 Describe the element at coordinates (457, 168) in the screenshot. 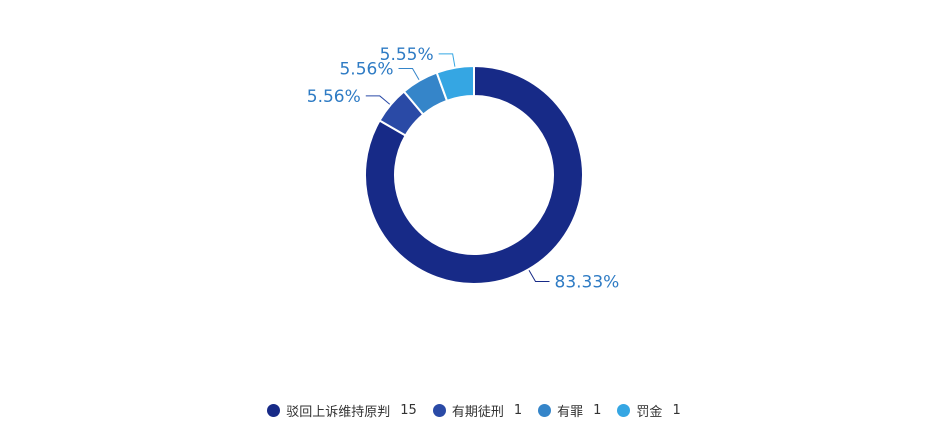

I see `leader-lines-group` at that location.